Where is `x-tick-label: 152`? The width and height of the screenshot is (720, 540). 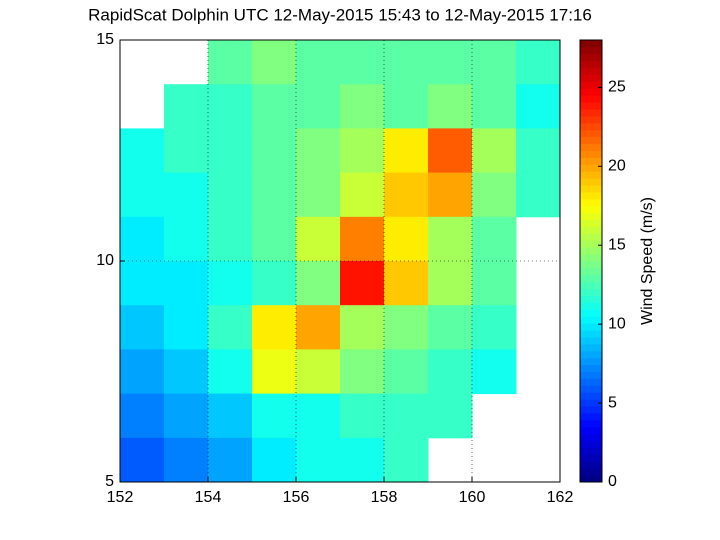 x-tick-label: 152 is located at coordinates (120, 497).